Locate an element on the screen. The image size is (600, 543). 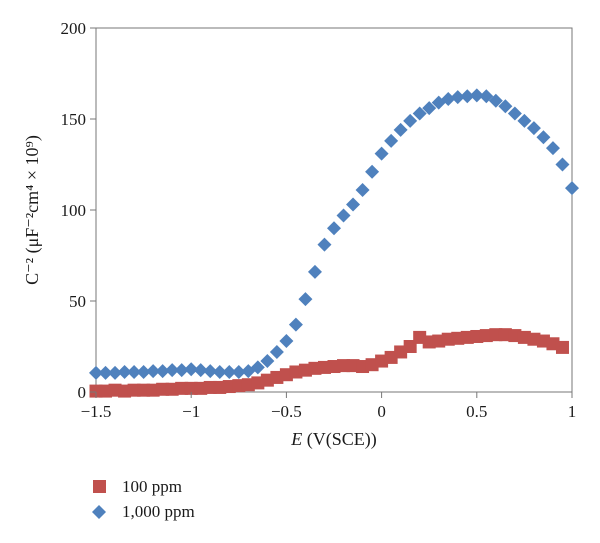
y-tick-label: 50 is located at coordinates (77, 301).